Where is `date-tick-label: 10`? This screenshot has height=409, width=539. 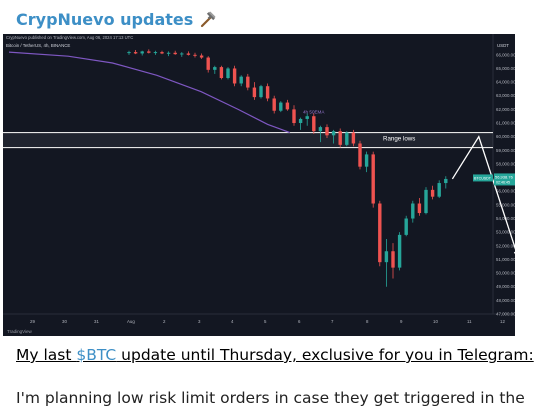
date-tick-label: 10 is located at coordinates (435, 321).